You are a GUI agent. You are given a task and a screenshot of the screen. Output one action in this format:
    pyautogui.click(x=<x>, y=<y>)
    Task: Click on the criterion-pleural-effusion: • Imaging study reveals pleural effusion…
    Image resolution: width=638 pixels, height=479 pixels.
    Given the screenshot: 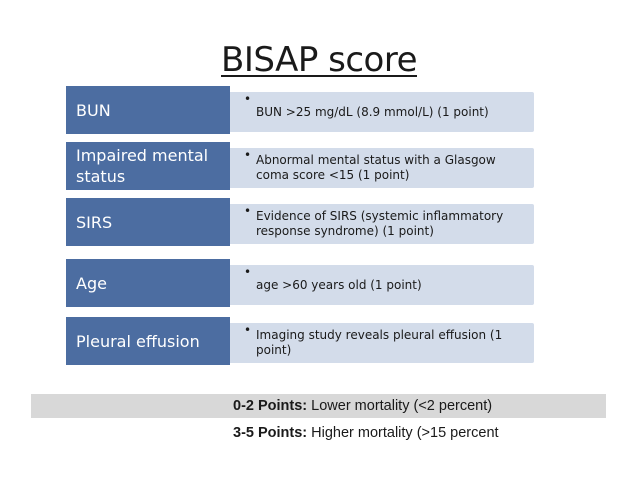 What is the action you would take?
    pyautogui.click(x=304, y=341)
    